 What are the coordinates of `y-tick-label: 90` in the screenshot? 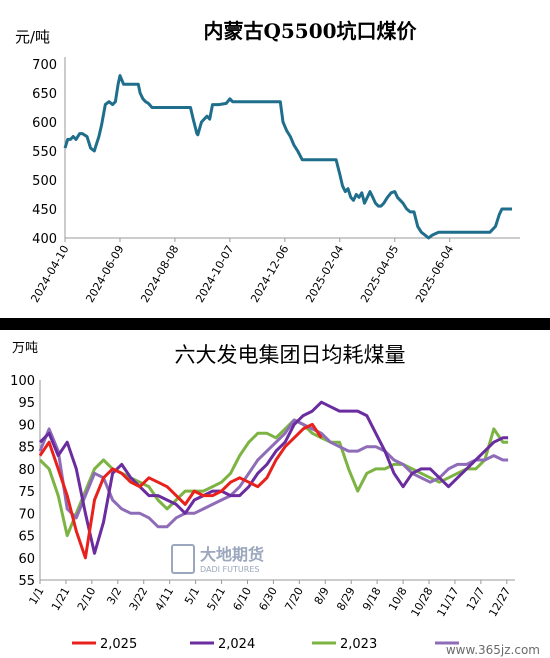 It's located at (26, 425).